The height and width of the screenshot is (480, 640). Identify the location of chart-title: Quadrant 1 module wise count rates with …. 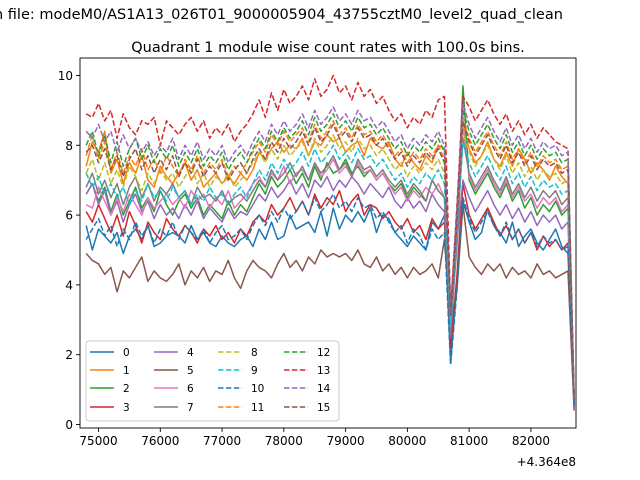
(328, 48).